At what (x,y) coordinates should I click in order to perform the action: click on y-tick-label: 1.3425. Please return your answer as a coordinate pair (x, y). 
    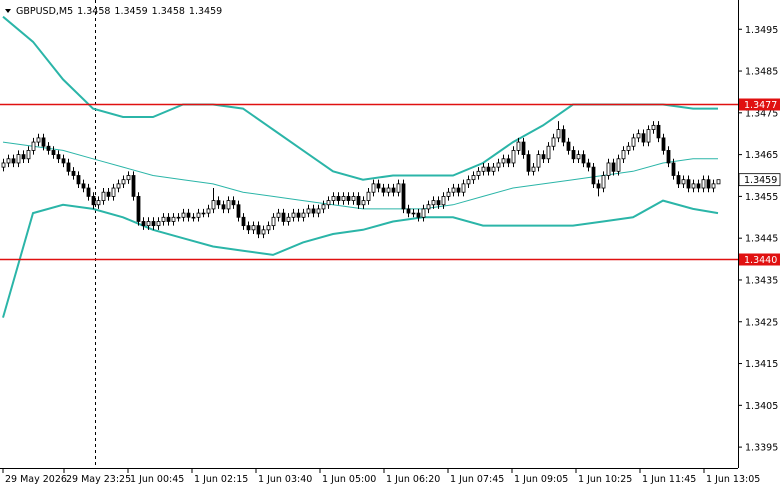
    Looking at the image, I should click on (761, 322).